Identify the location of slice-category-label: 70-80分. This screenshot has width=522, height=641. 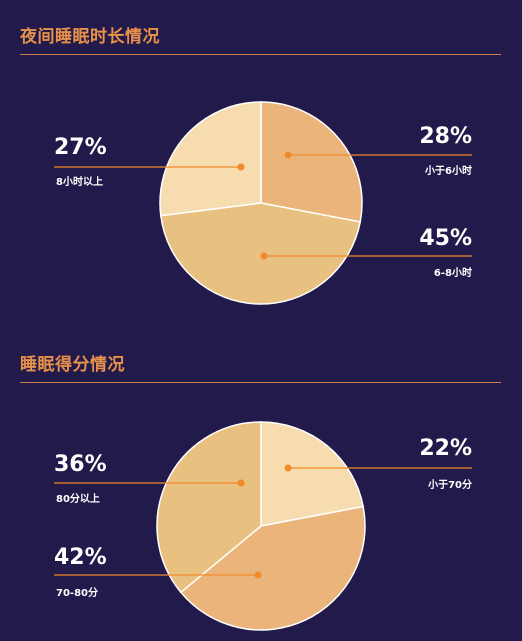
(77, 593).